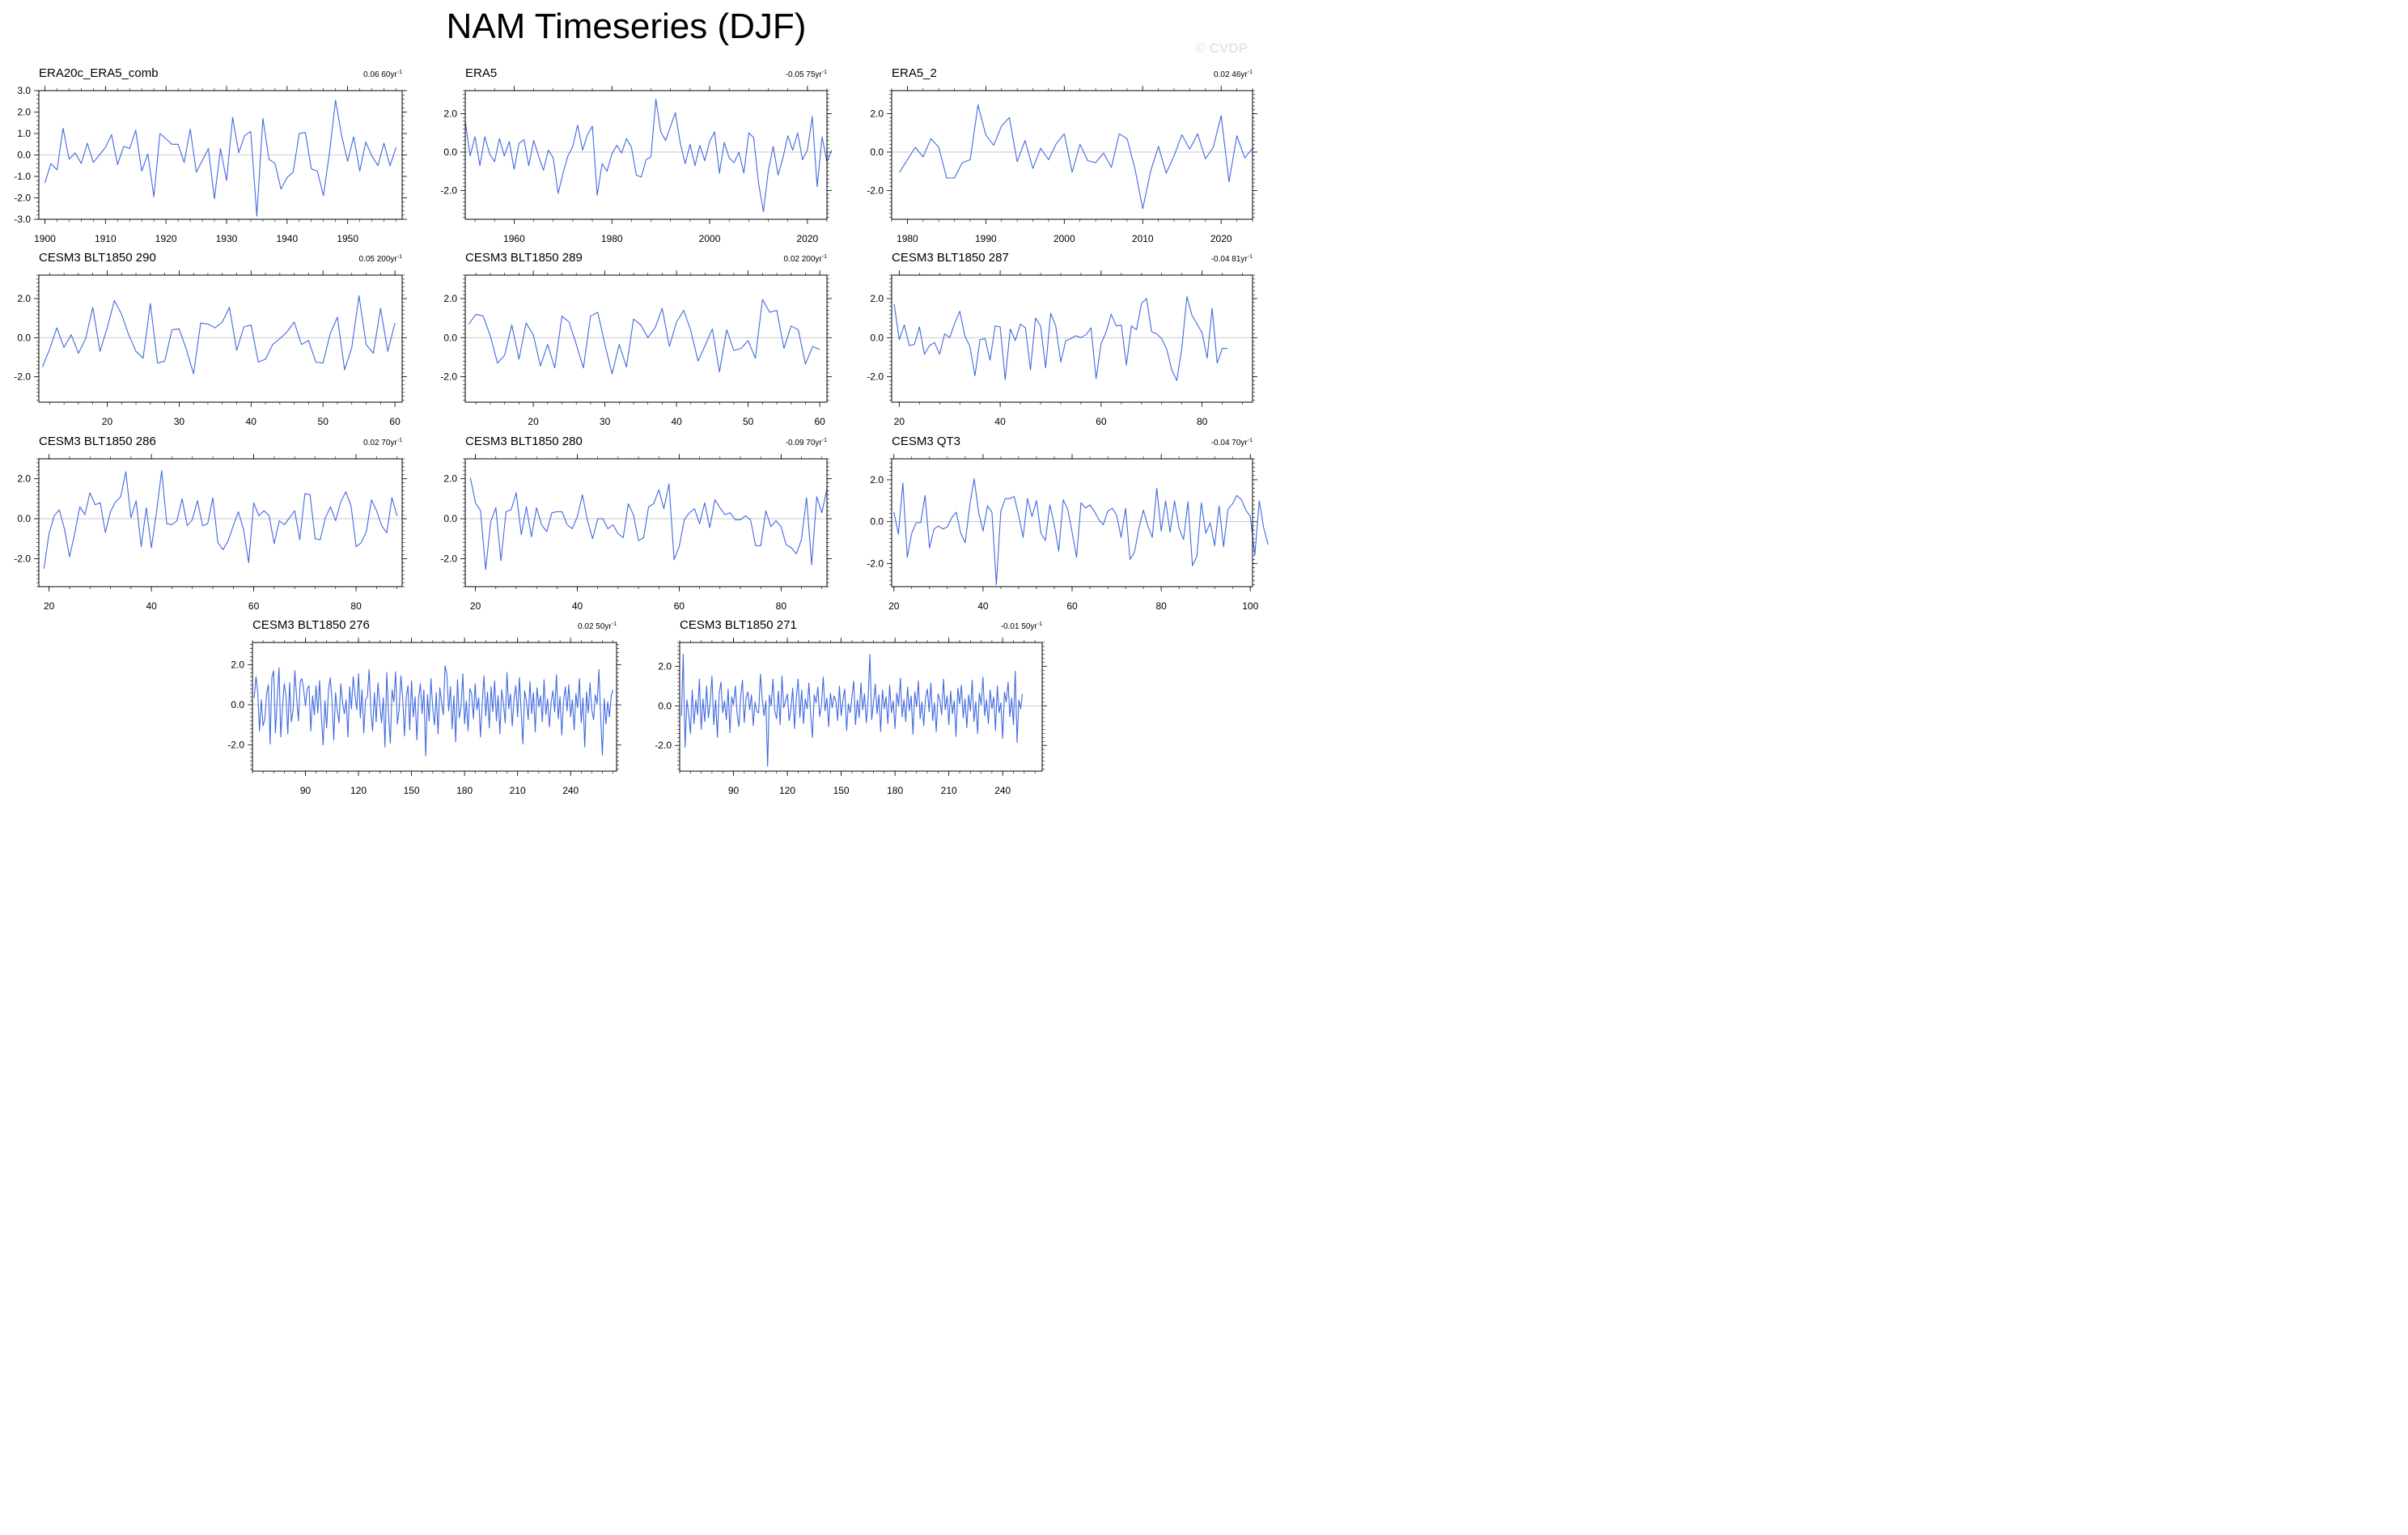  I want to click on x-tick-label: 90, so click(306, 791).